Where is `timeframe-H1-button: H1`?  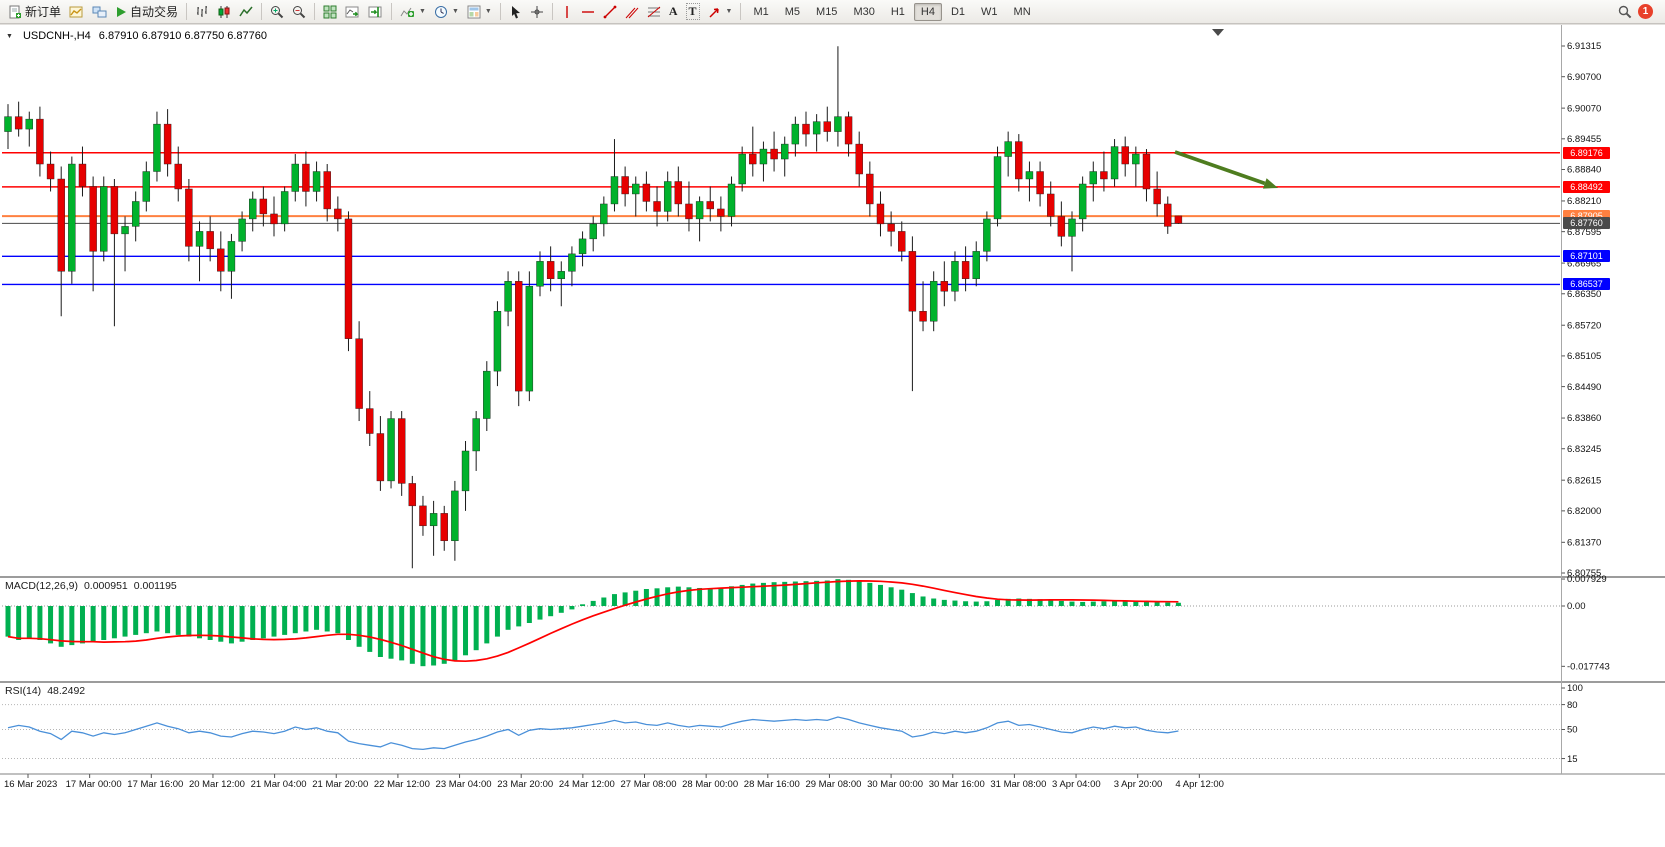 timeframe-H1-button: H1 is located at coordinates (897, 11).